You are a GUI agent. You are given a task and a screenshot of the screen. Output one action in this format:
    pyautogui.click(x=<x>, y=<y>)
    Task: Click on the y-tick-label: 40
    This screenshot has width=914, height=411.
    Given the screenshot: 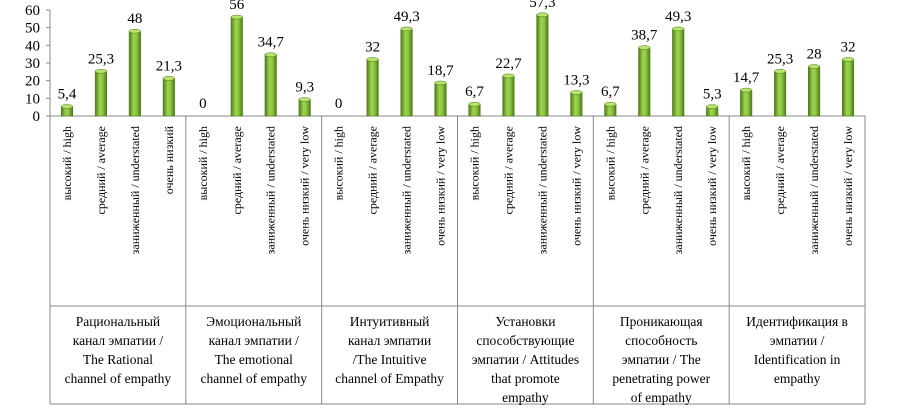 What is the action you would take?
    pyautogui.click(x=32, y=46)
    